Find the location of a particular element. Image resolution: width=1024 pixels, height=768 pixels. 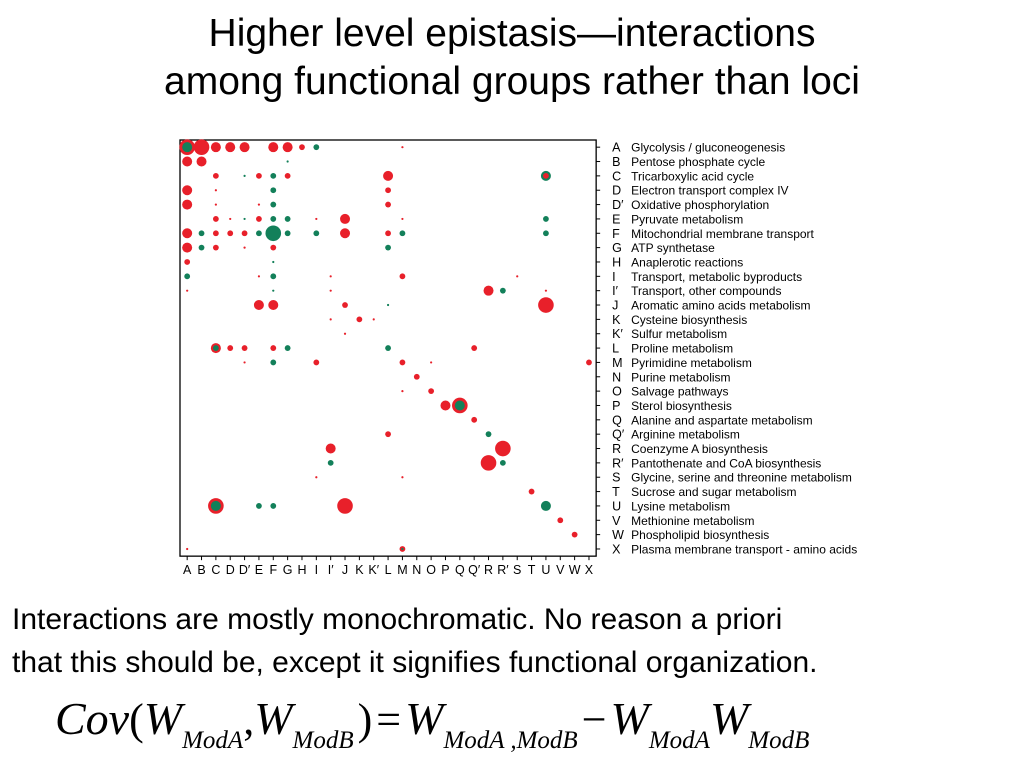

x-axis-label: U is located at coordinates (545, 570).